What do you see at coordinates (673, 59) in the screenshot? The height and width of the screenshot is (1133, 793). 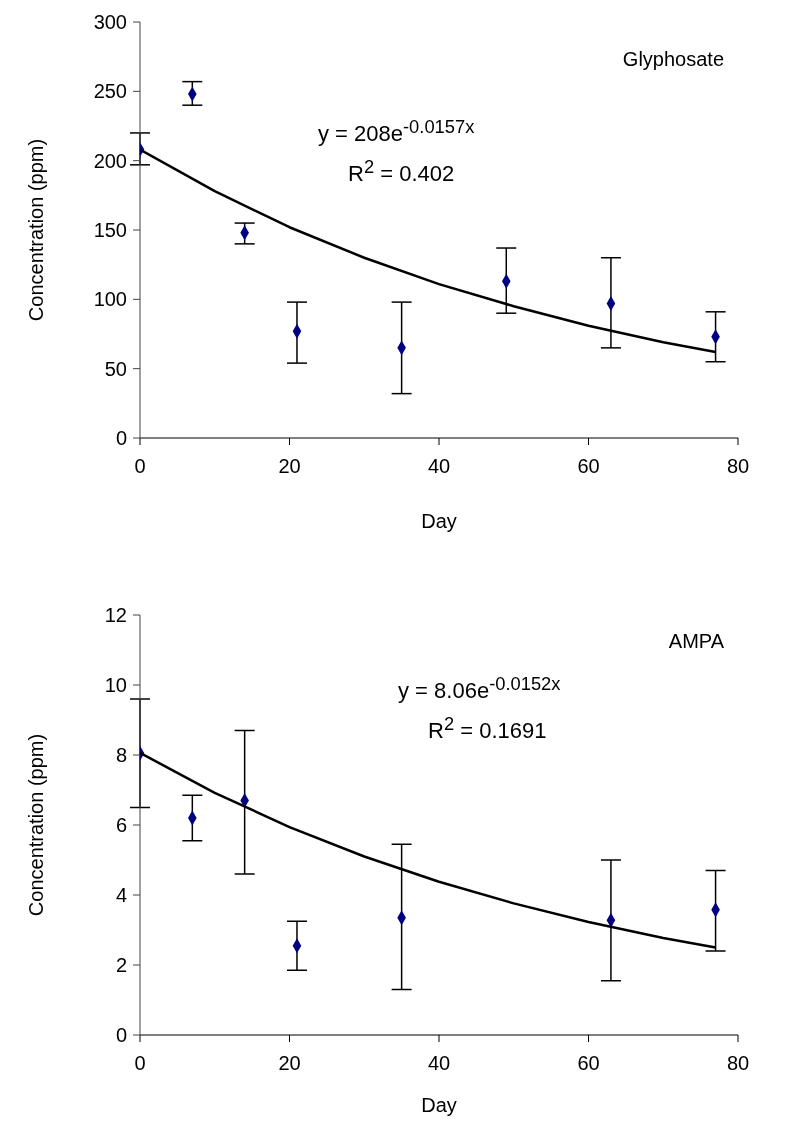 I see `text: Glyphosate` at bounding box center [673, 59].